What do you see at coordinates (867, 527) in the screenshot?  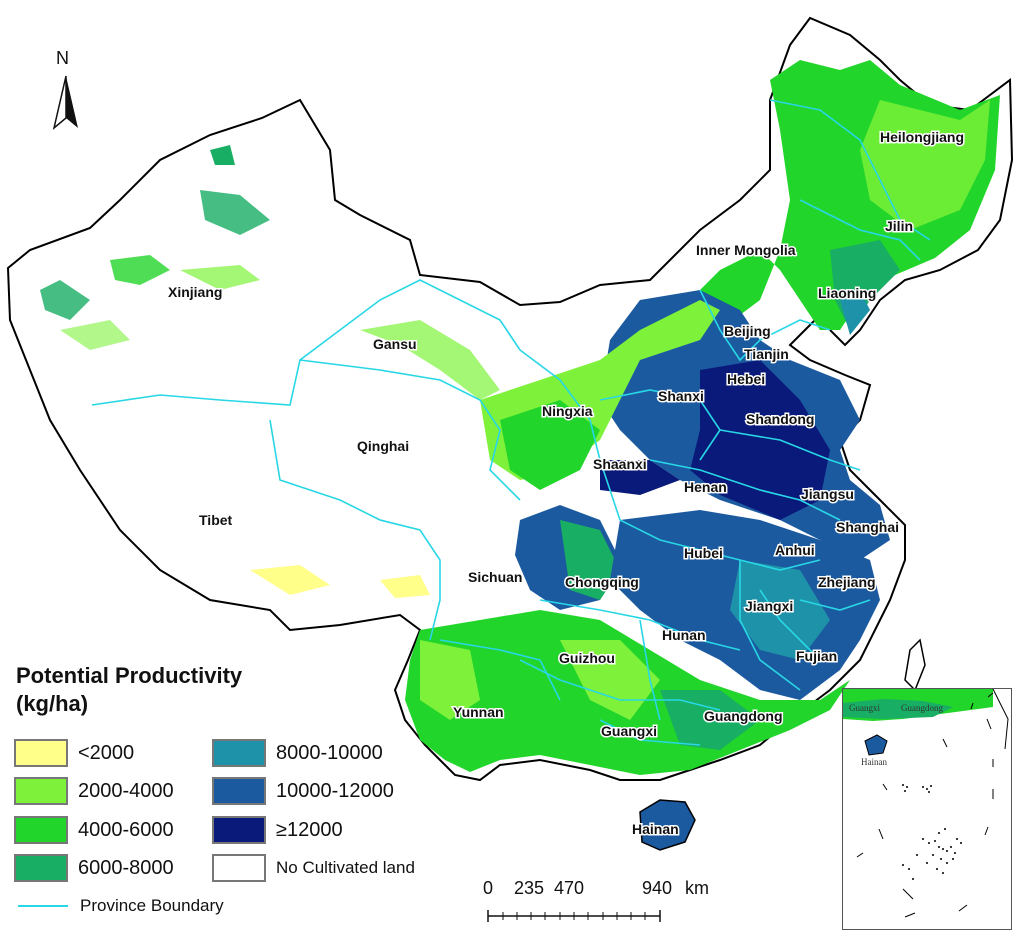 I see `label-shanghai: Shanghai` at bounding box center [867, 527].